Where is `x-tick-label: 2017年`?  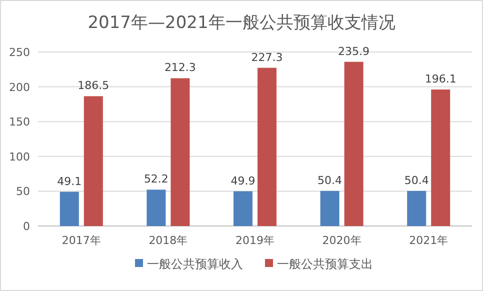 x-tick-label: 2017年 is located at coordinates (81, 240).